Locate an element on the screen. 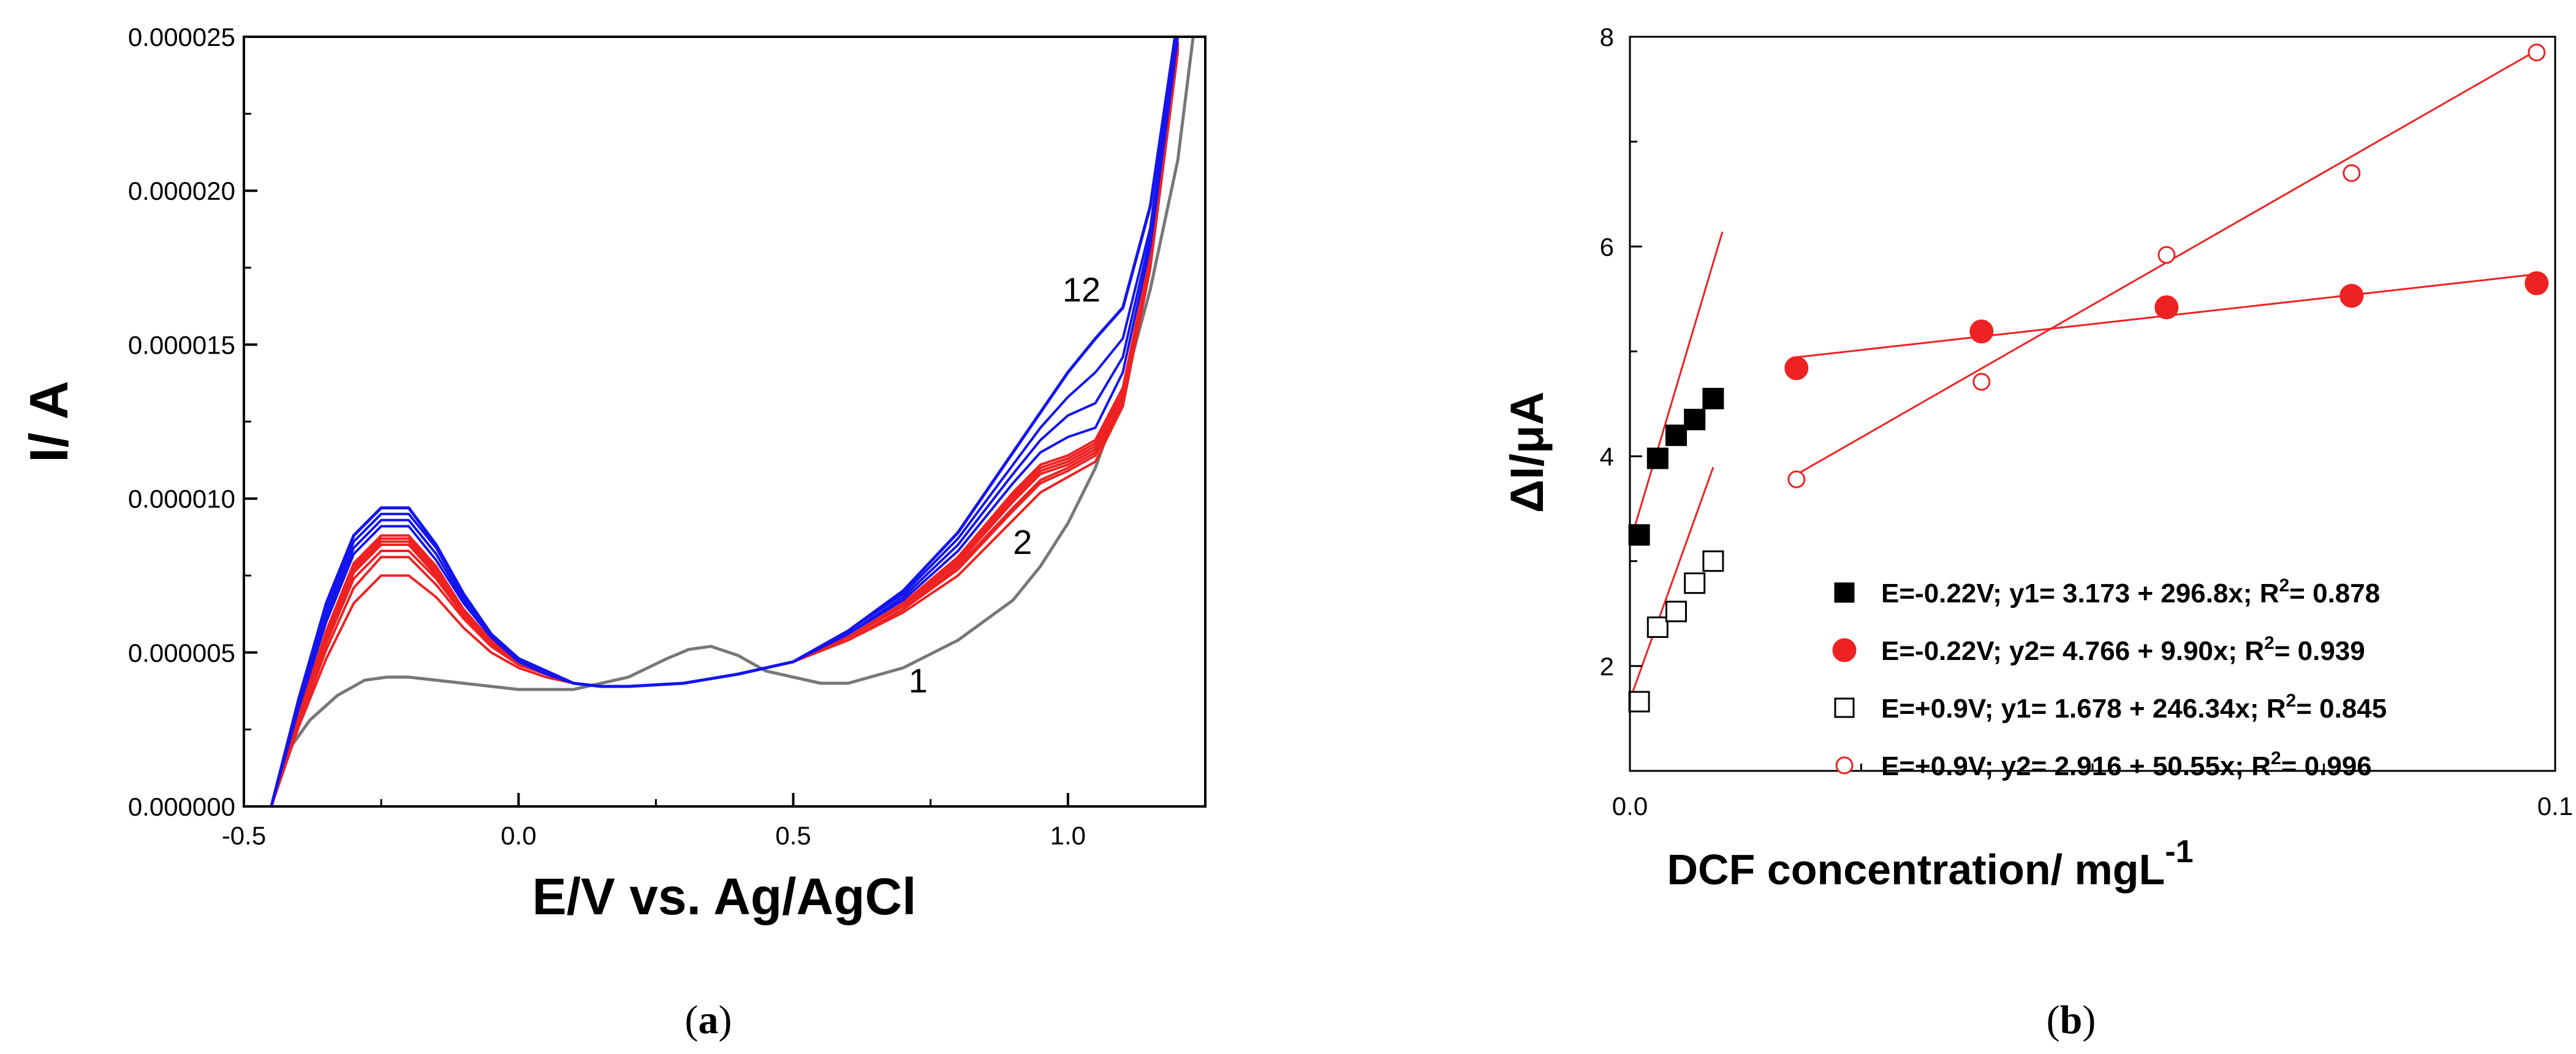 This screenshot has width=2576, height=1054. panel-b-xtick-label: 0.0 is located at coordinates (1630, 806).